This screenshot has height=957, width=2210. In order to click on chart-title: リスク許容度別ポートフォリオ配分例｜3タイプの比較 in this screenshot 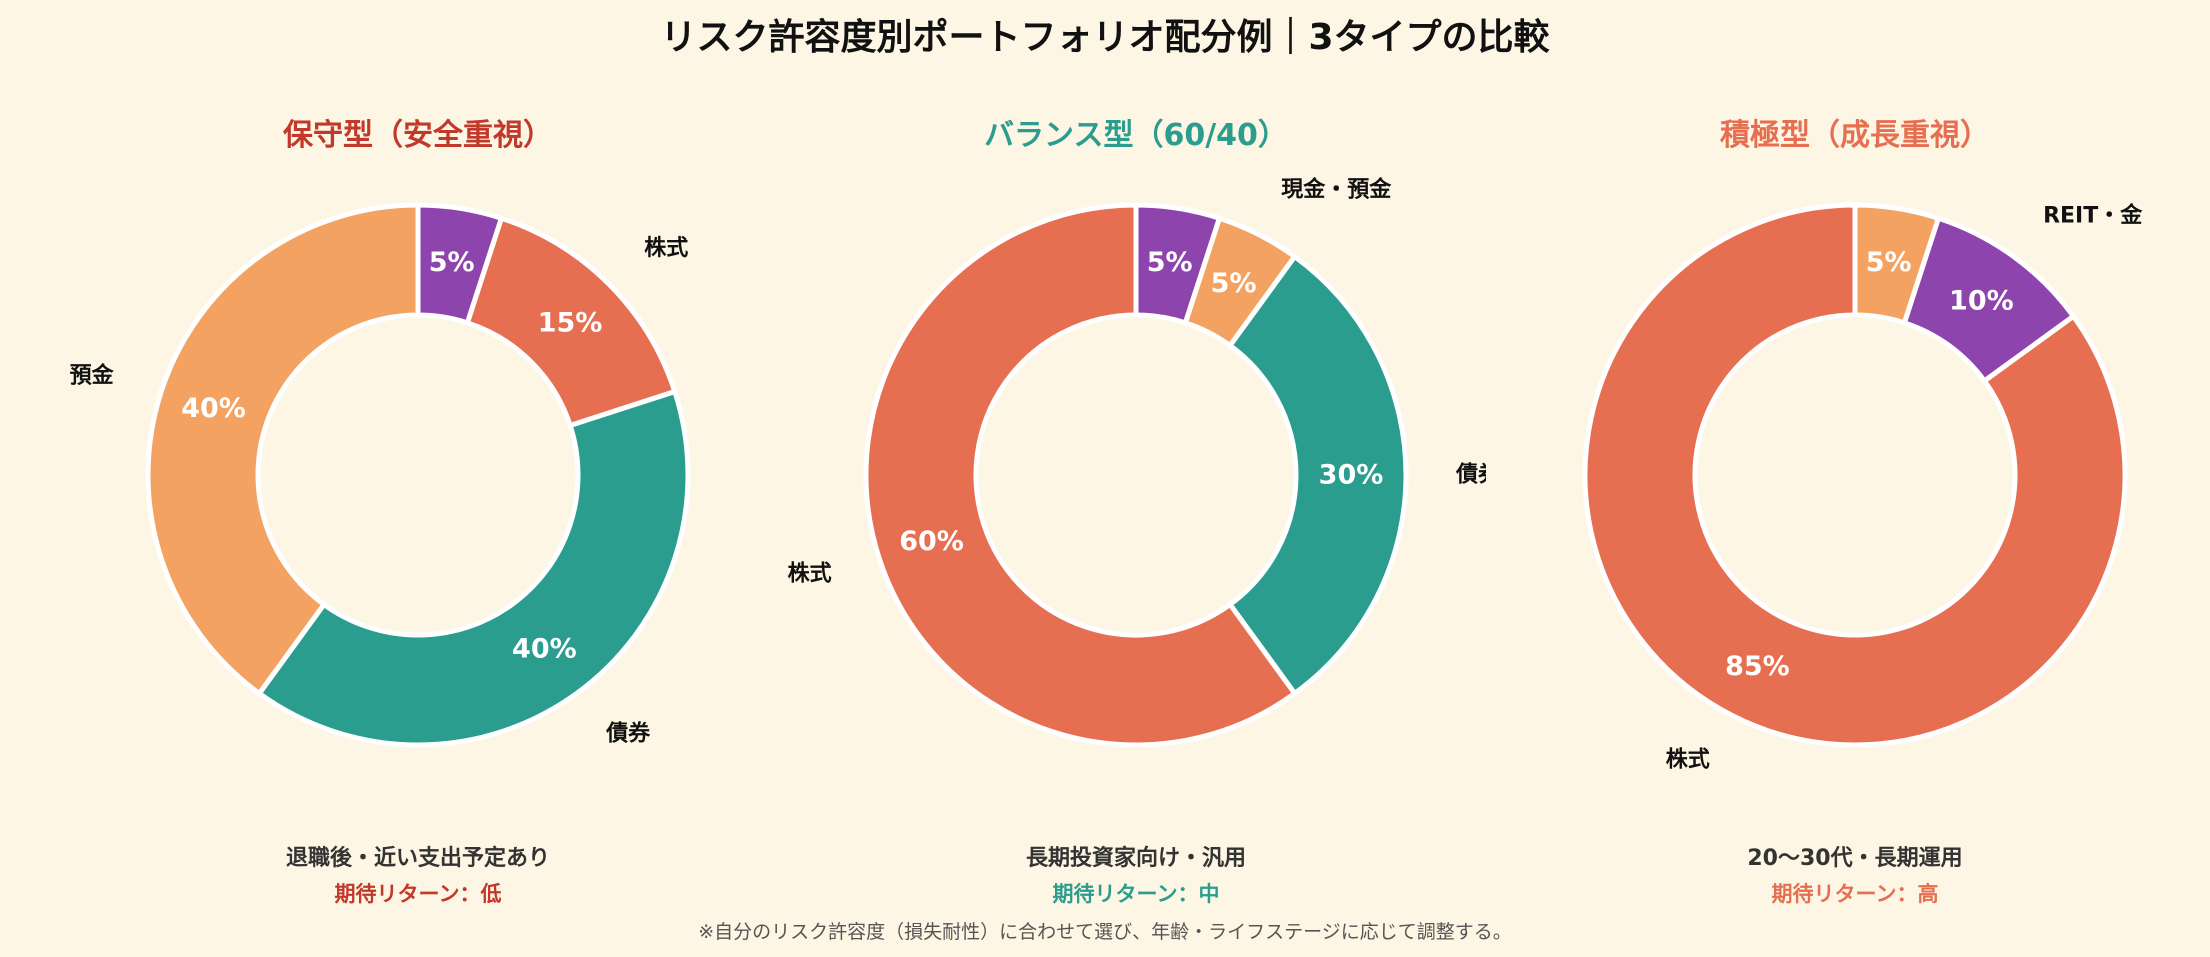, I will do `click(1105, 37)`.